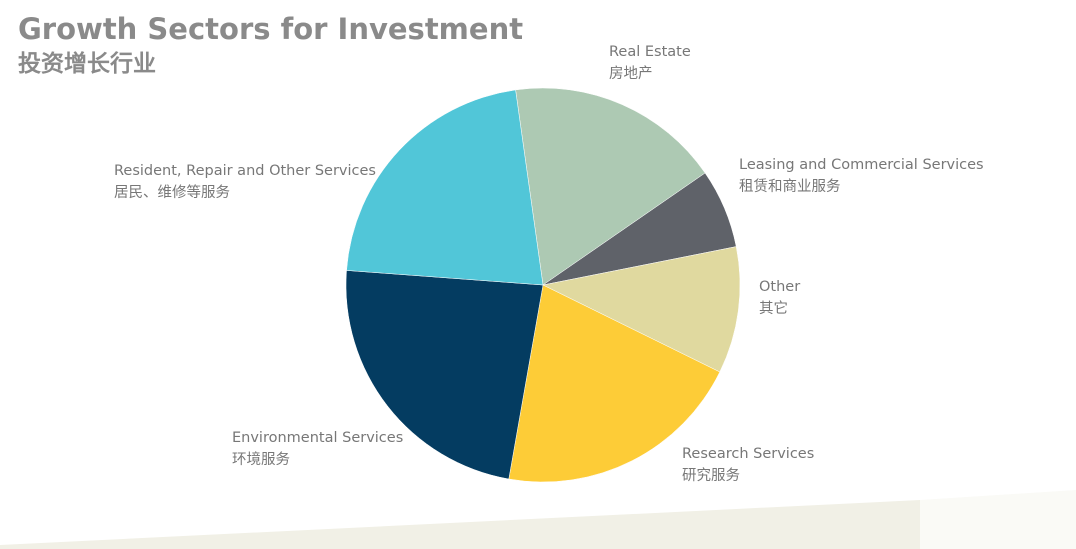 This screenshot has height=549, width=1076. What do you see at coordinates (317, 449) in the screenshot?
I see `slice-label-5: Environmental Services 环境服务` at bounding box center [317, 449].